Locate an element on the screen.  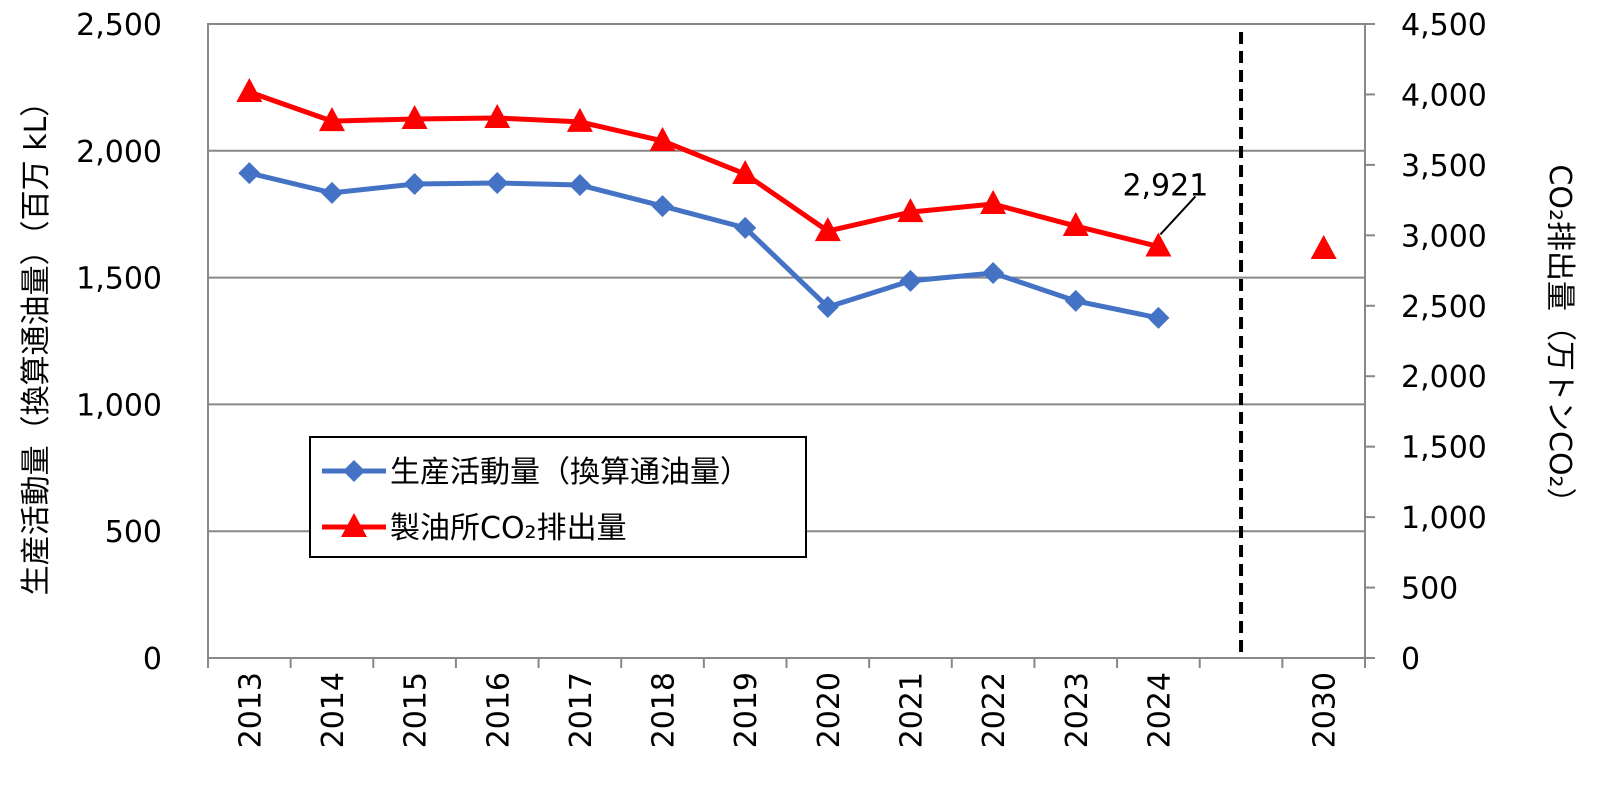
y2-tick-label: 4,500 is located at coordinates (1444, 25).